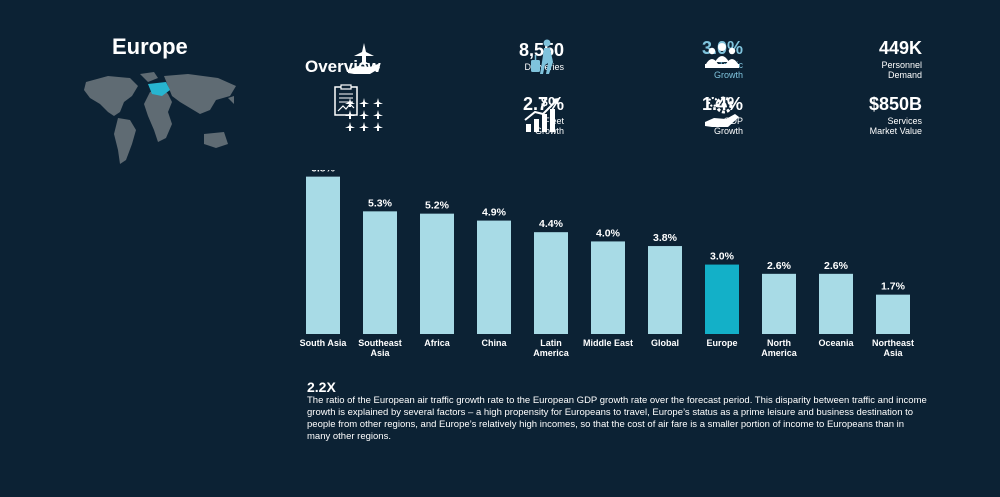  What do you see at coordinates (665, 238) in the screenshot?
I see `data-label: 3.8%` at bounding box center [665, 238].